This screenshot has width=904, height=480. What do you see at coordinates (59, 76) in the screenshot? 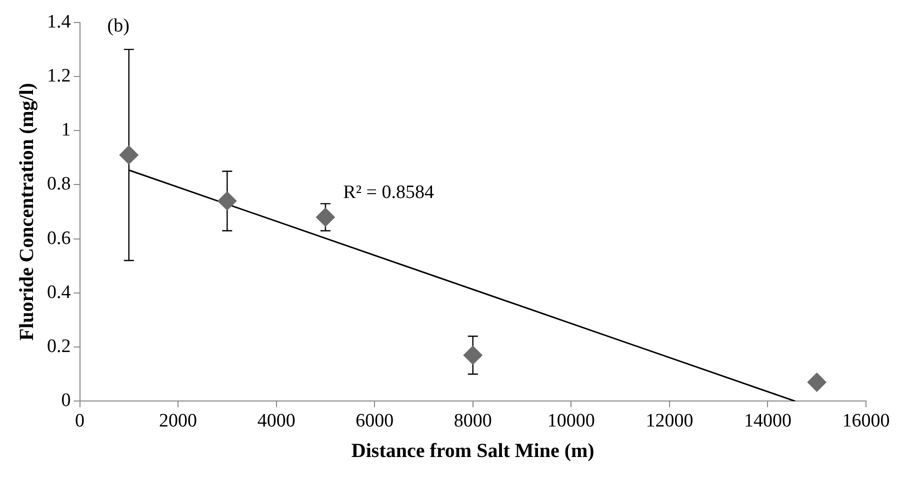
I see `y-tick-label: 1.2` at bounding box center [59, 76].